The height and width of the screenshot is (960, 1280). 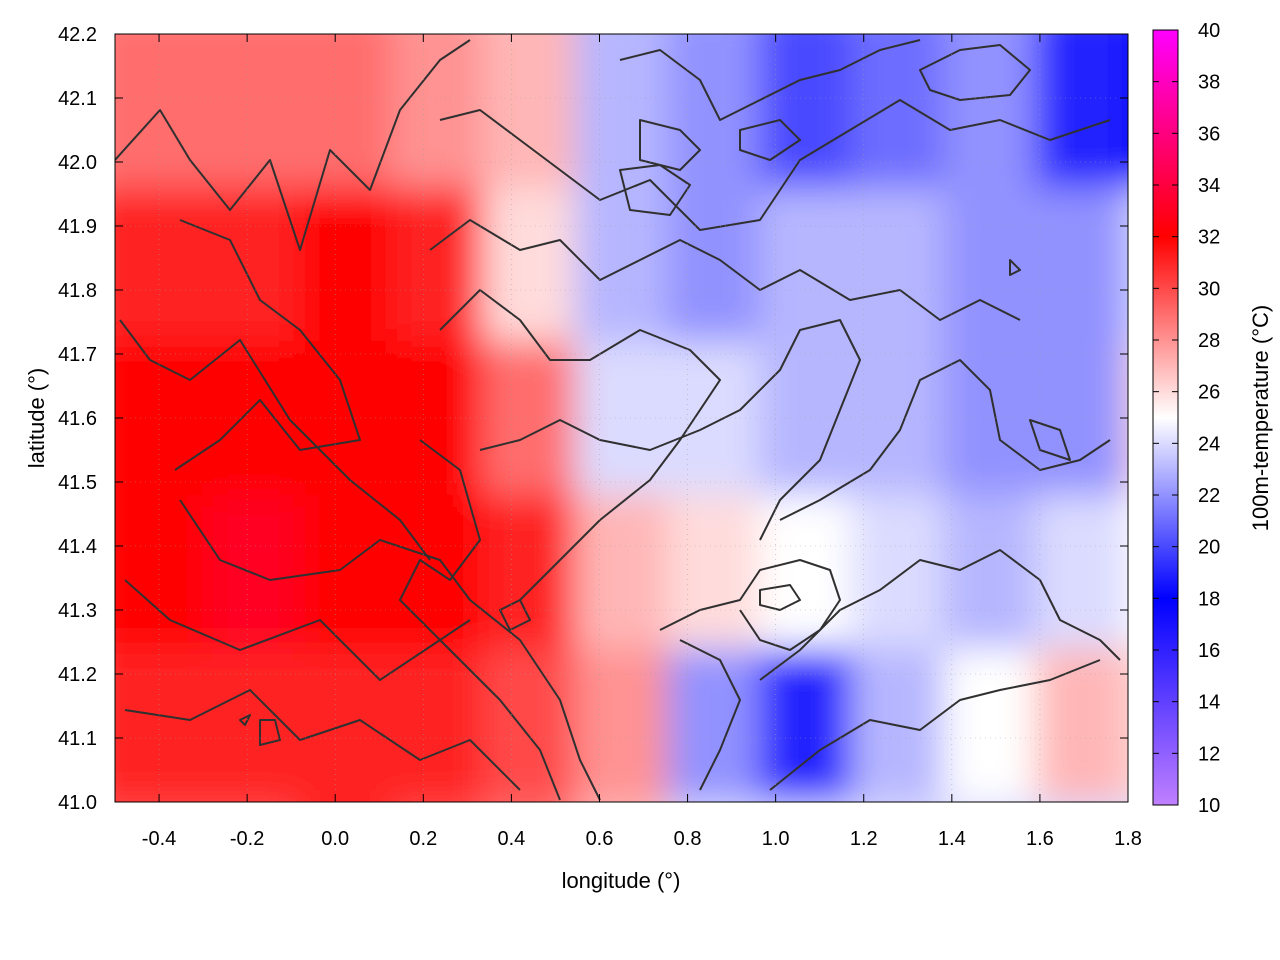 I want to click on colorbar-tick-label: 14, so click(x=1209, y=703).